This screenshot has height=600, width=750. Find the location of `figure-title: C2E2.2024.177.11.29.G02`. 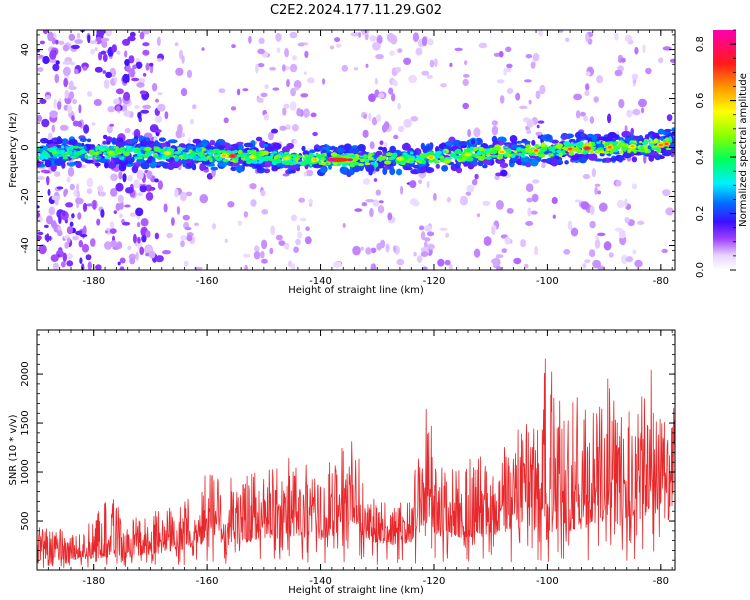

figure-title: C2E2.2024.177.11.29.G02 is located at coordinates (356, 10).